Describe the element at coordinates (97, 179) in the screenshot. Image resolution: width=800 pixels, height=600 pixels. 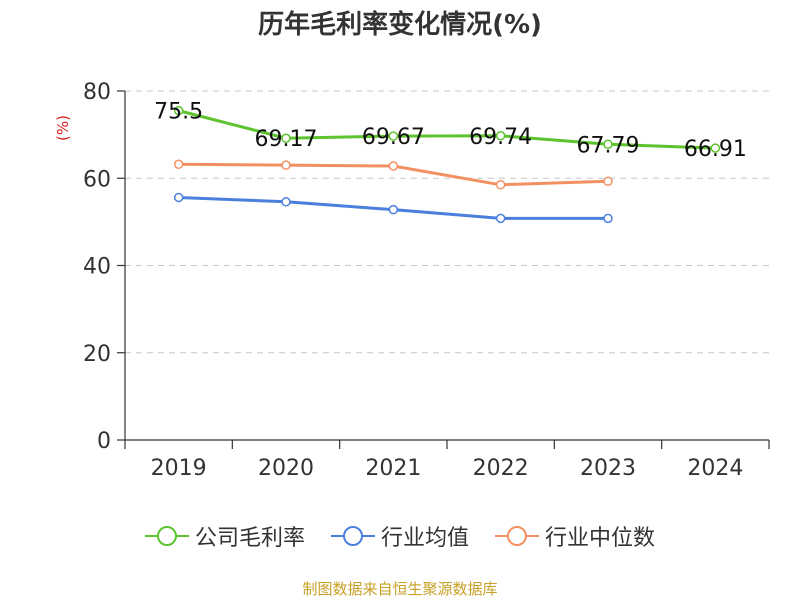
I see `y-tick-label: 60` at that location.